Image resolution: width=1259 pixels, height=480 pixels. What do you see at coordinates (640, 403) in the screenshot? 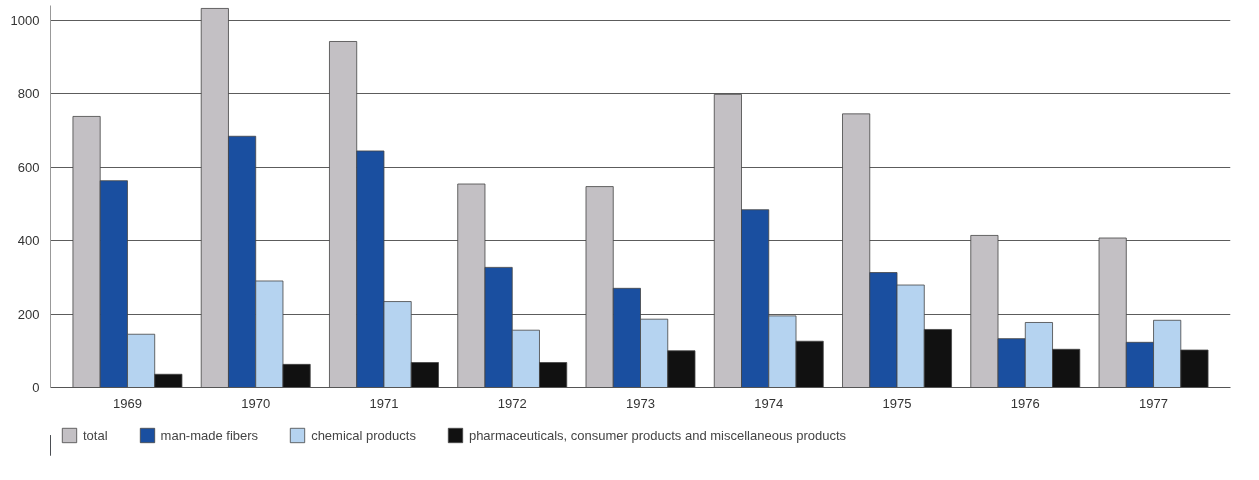
I see `x-tick-label: 1973` at bounding box center [640, 403].